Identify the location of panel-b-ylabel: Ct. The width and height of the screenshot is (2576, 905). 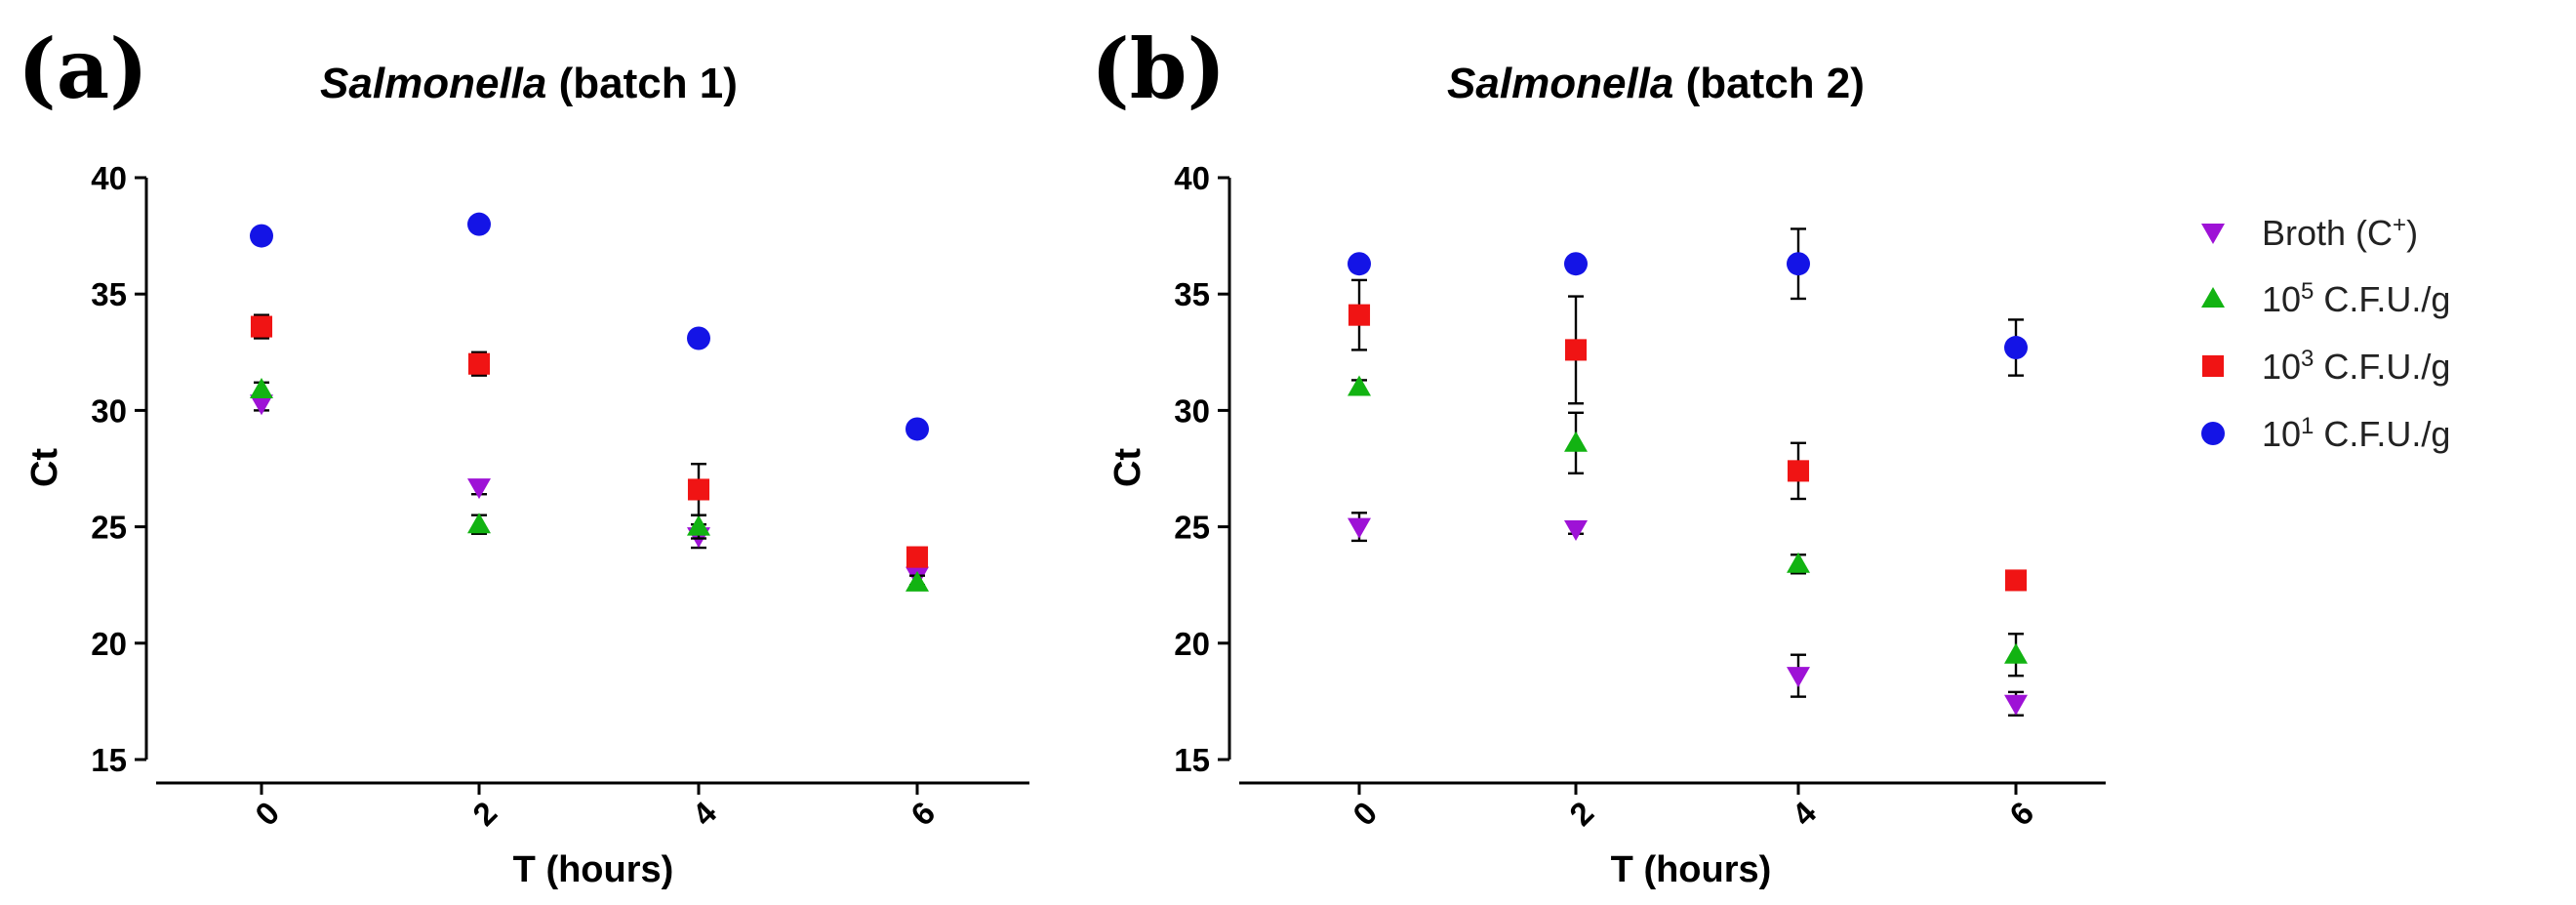
(1127, 467).